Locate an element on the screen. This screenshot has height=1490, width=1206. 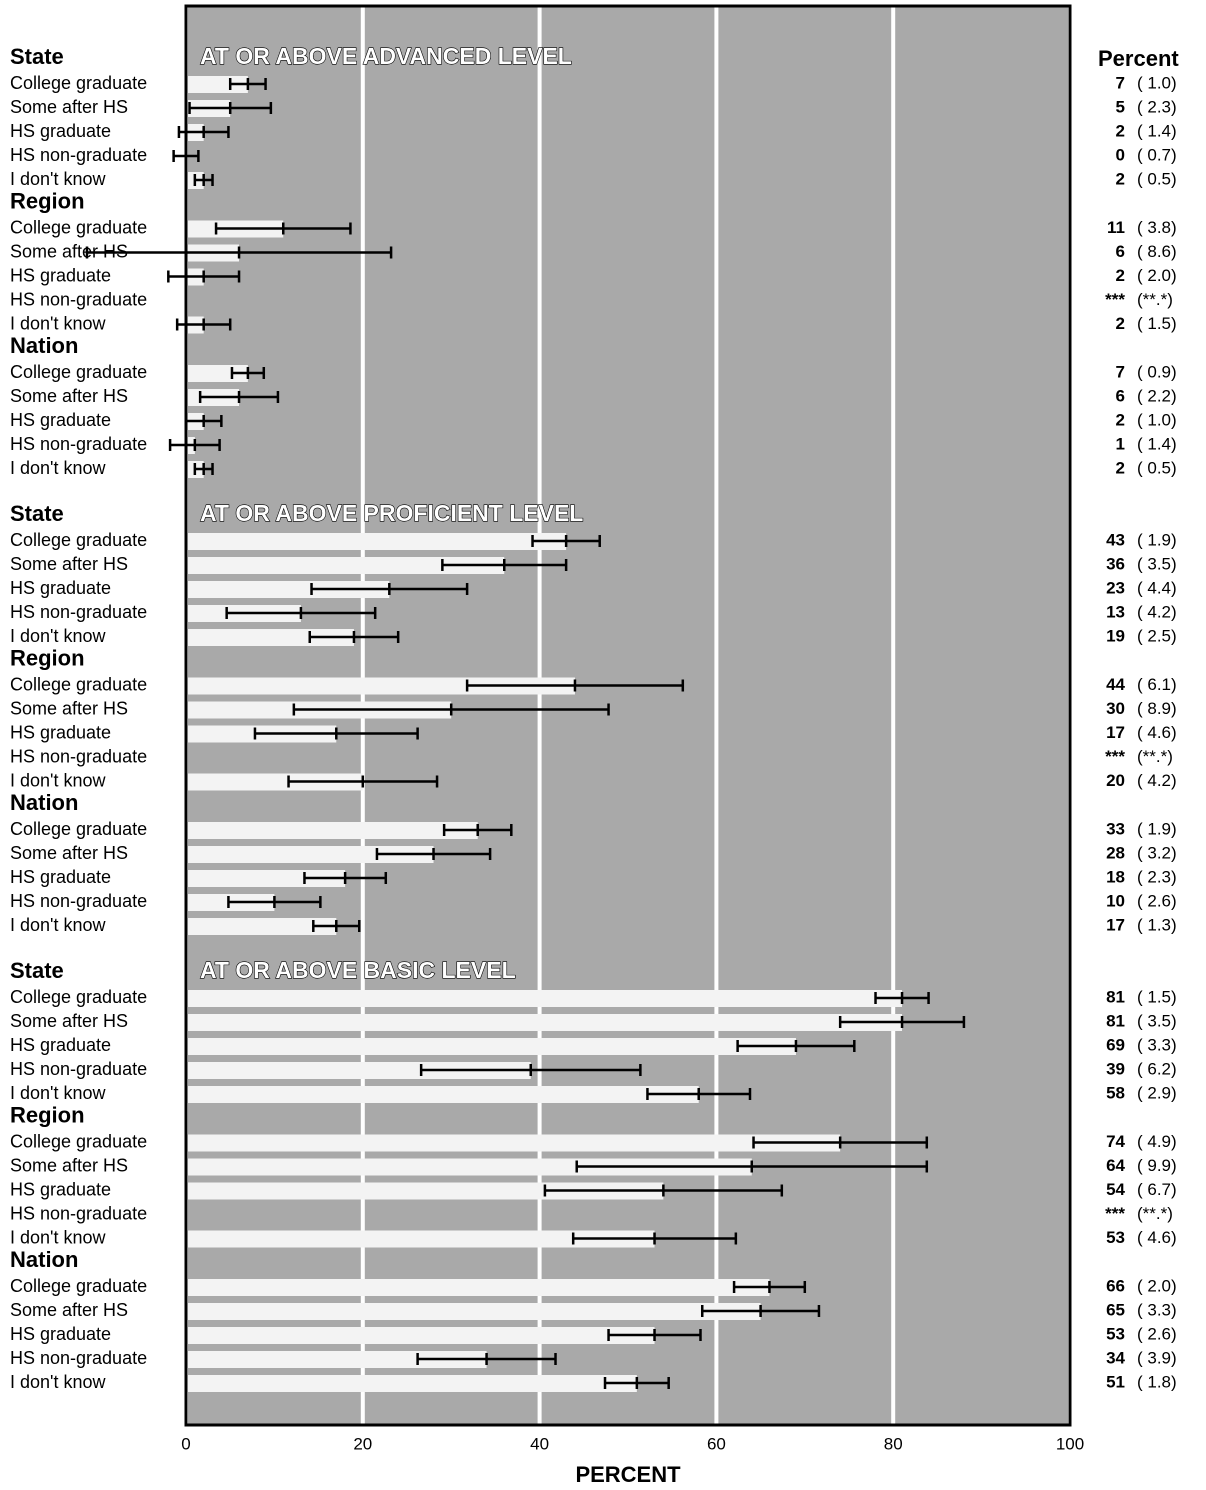
error-label: ( 2.3) is located at coordinates (1157, 876).